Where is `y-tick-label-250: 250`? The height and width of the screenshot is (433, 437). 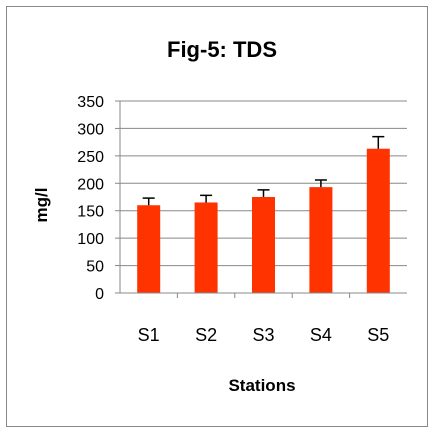
y-tick-label-250: 250 is located at coordinates (90, 157).